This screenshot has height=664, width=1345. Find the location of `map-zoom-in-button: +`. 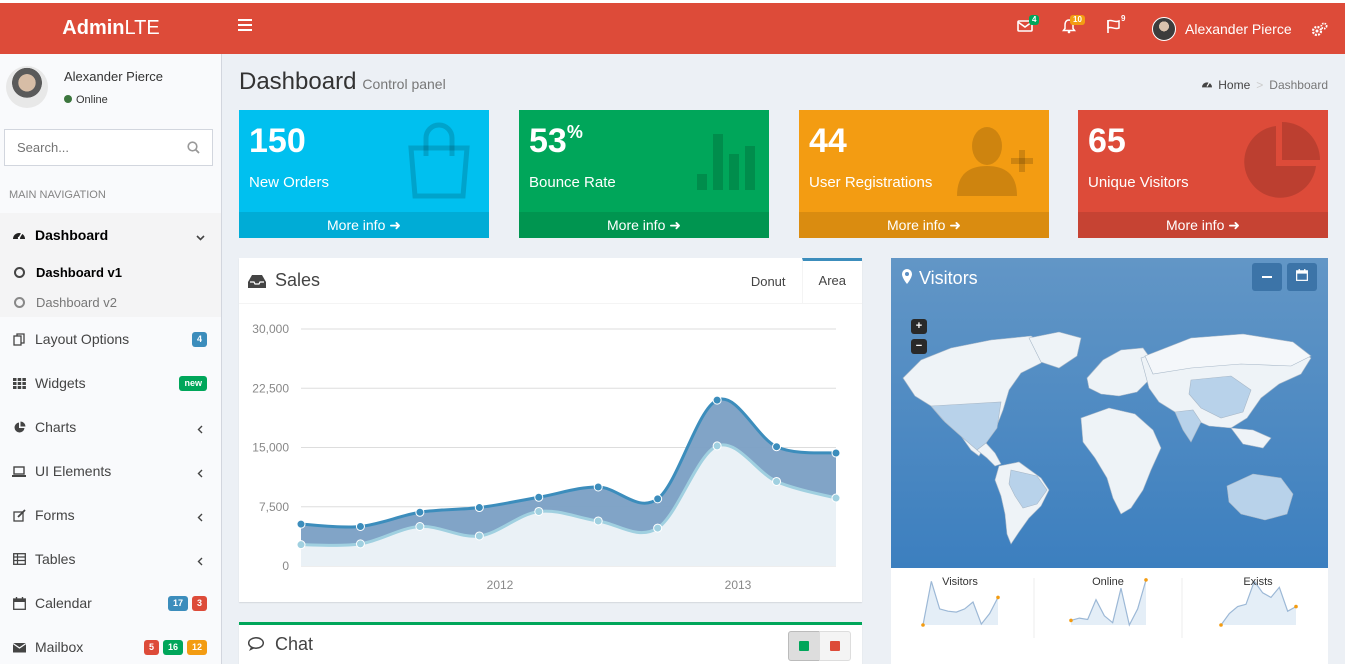

map-zoom-in-button: + is located at coordinates (919, 326).